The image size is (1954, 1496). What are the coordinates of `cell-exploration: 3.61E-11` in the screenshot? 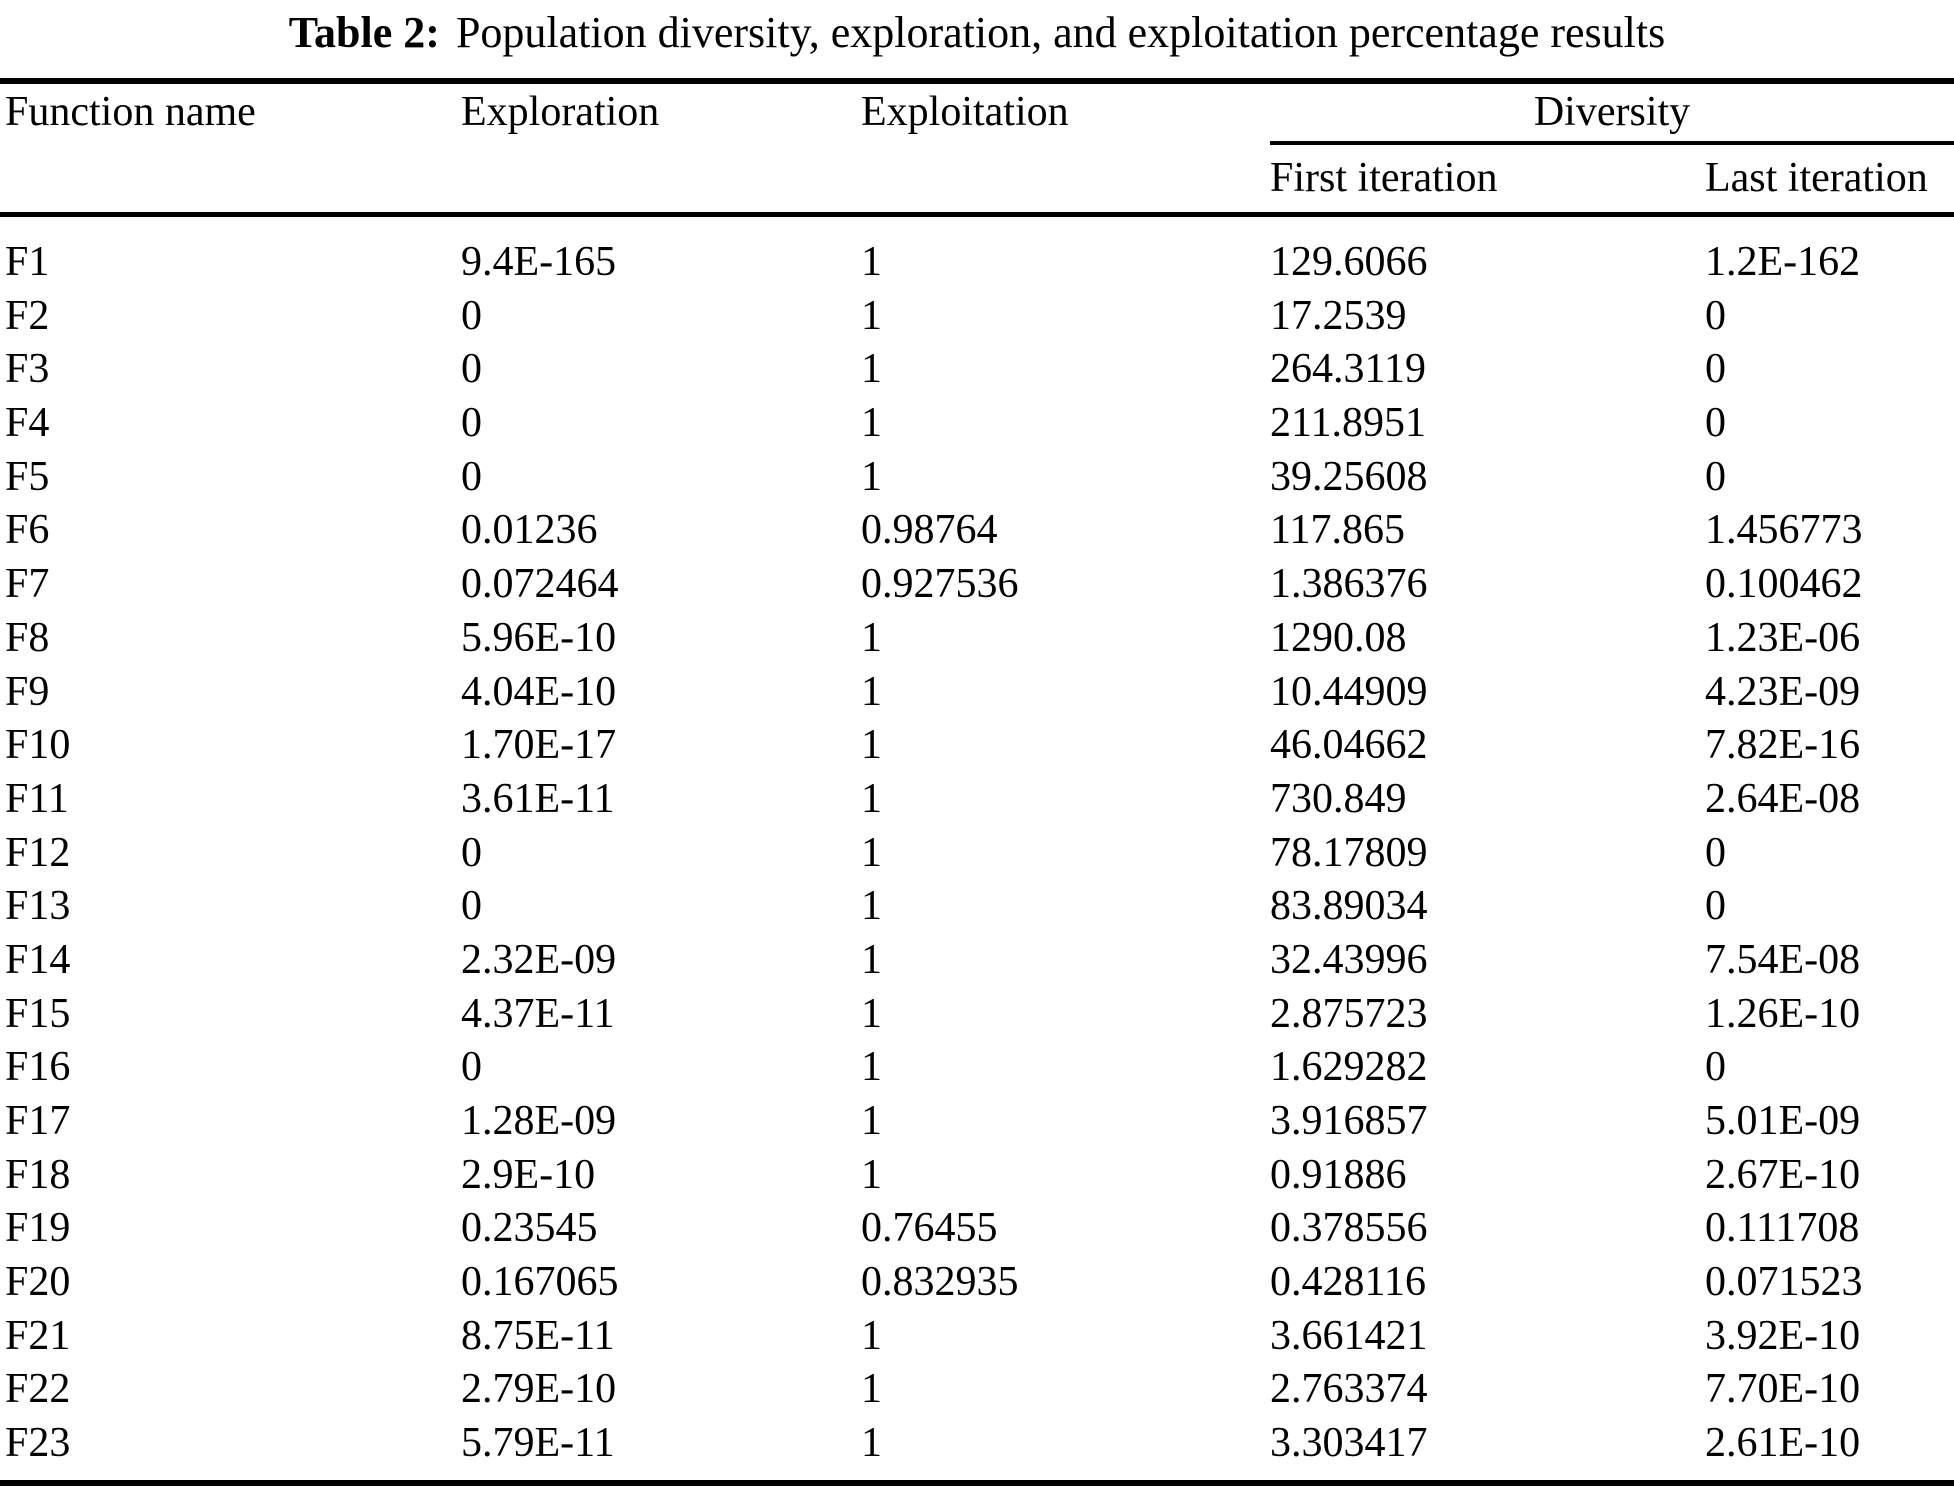 It's located at (538, 798).